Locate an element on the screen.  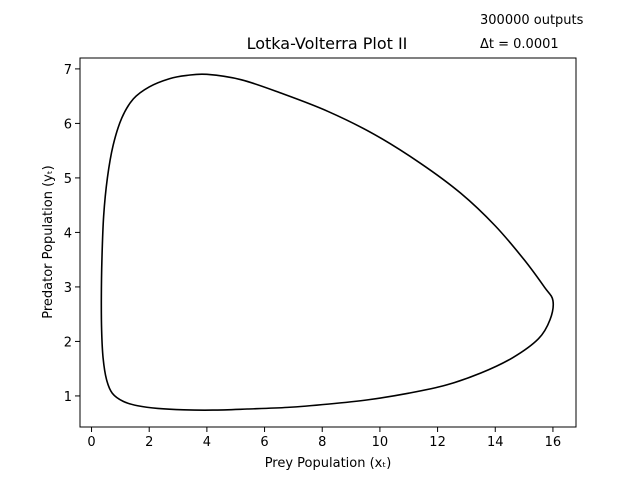
y-tick-label: 2 is located at coordinates (68, 342).